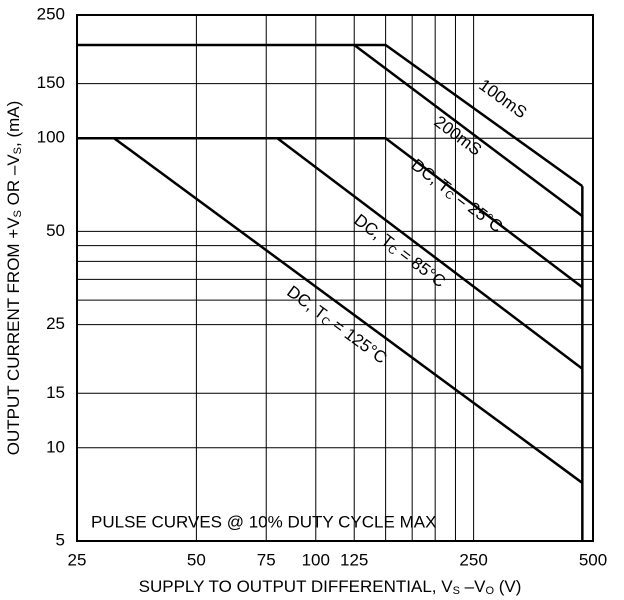  Describe the element at coordinates (13, 182) in the screenshot. I see `text-part: OR –V` at that location.